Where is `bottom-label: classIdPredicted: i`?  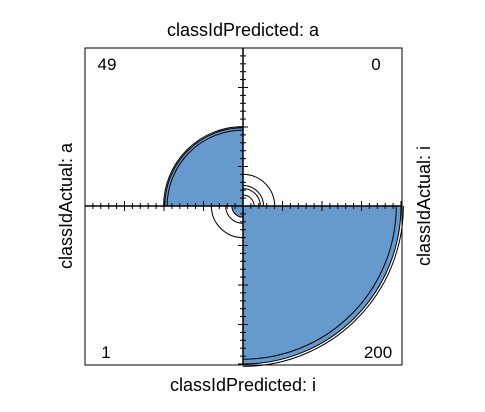 bottom-label: classIdPredicted: i is located at coordinates (243, 385).